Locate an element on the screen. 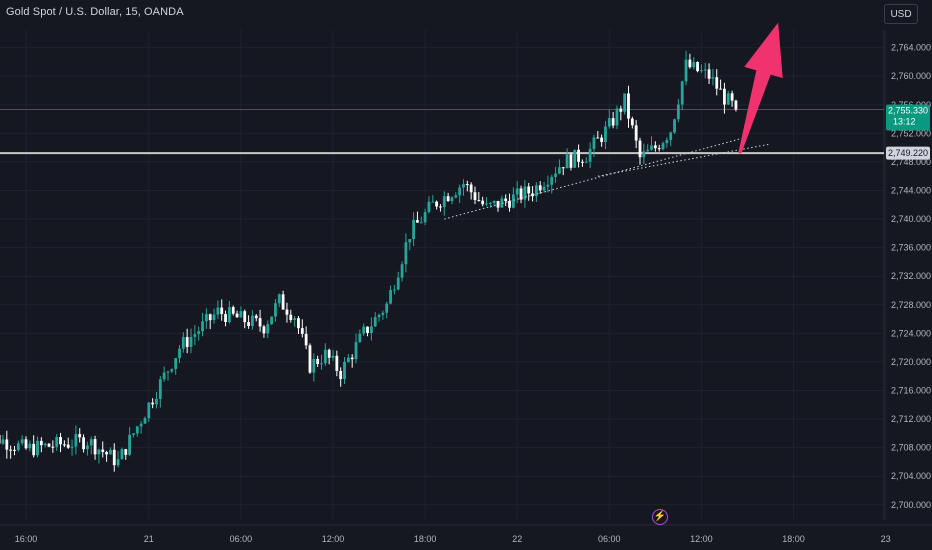  price-tick-label: 2,700.000 is located at coordinates (911, 505).